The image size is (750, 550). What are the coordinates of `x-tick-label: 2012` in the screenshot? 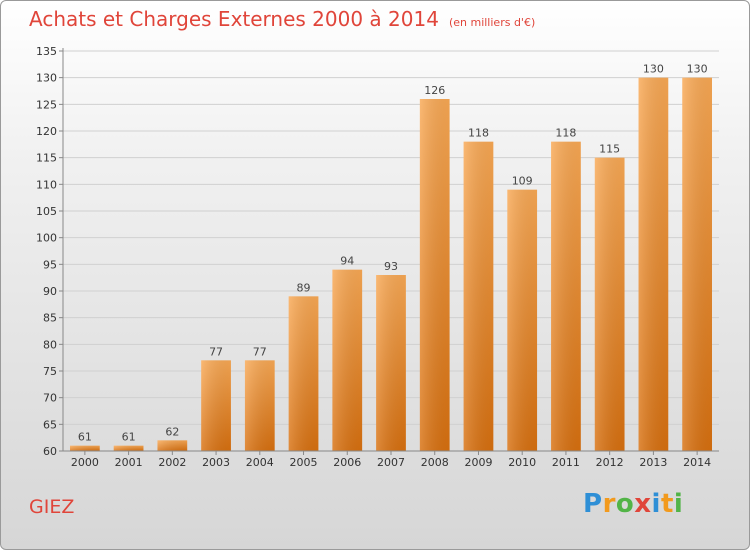 It's located at (610, 462).